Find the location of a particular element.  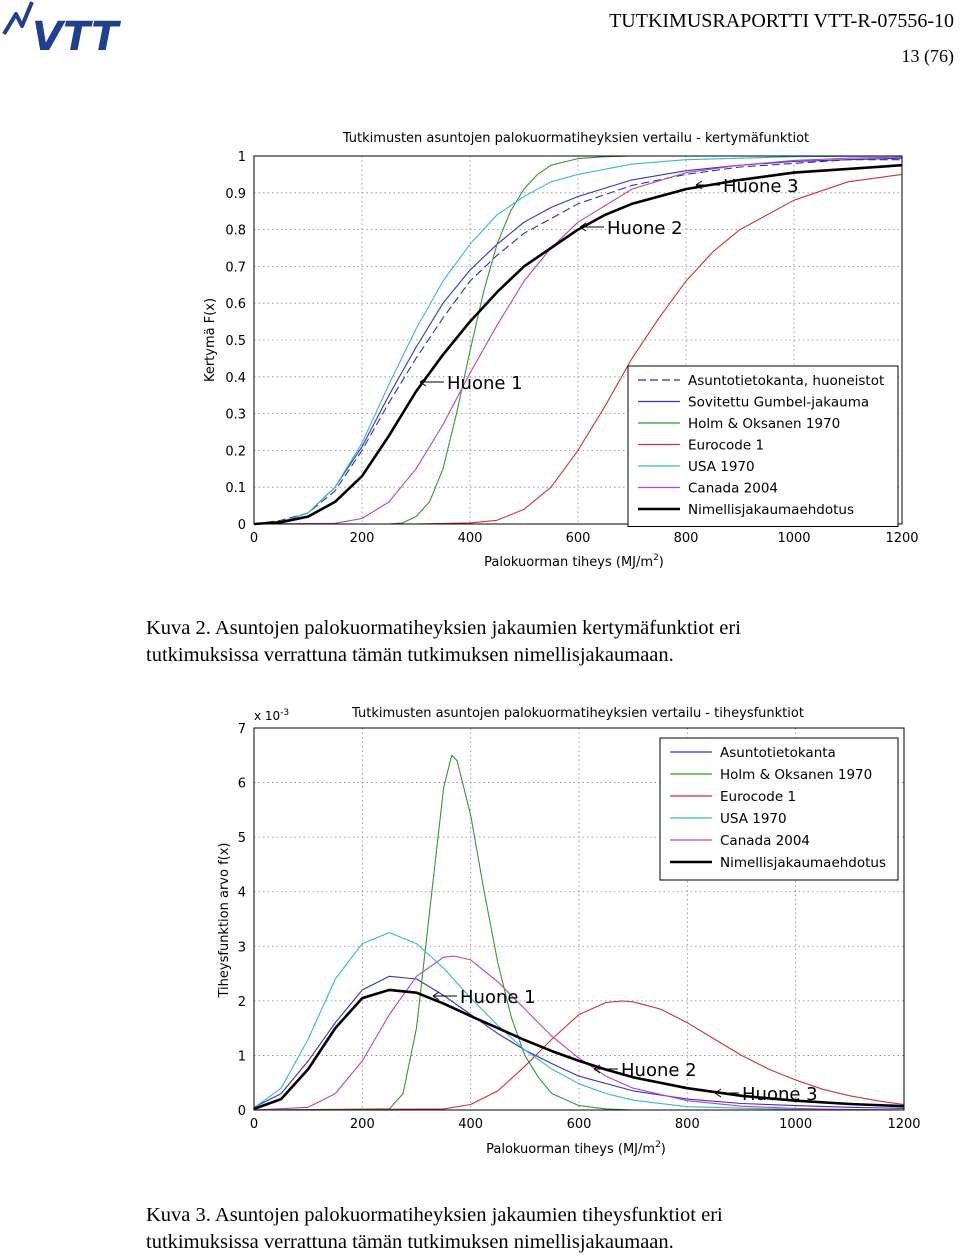

y-tick-label: 4 is located at coordinates (242, 893).